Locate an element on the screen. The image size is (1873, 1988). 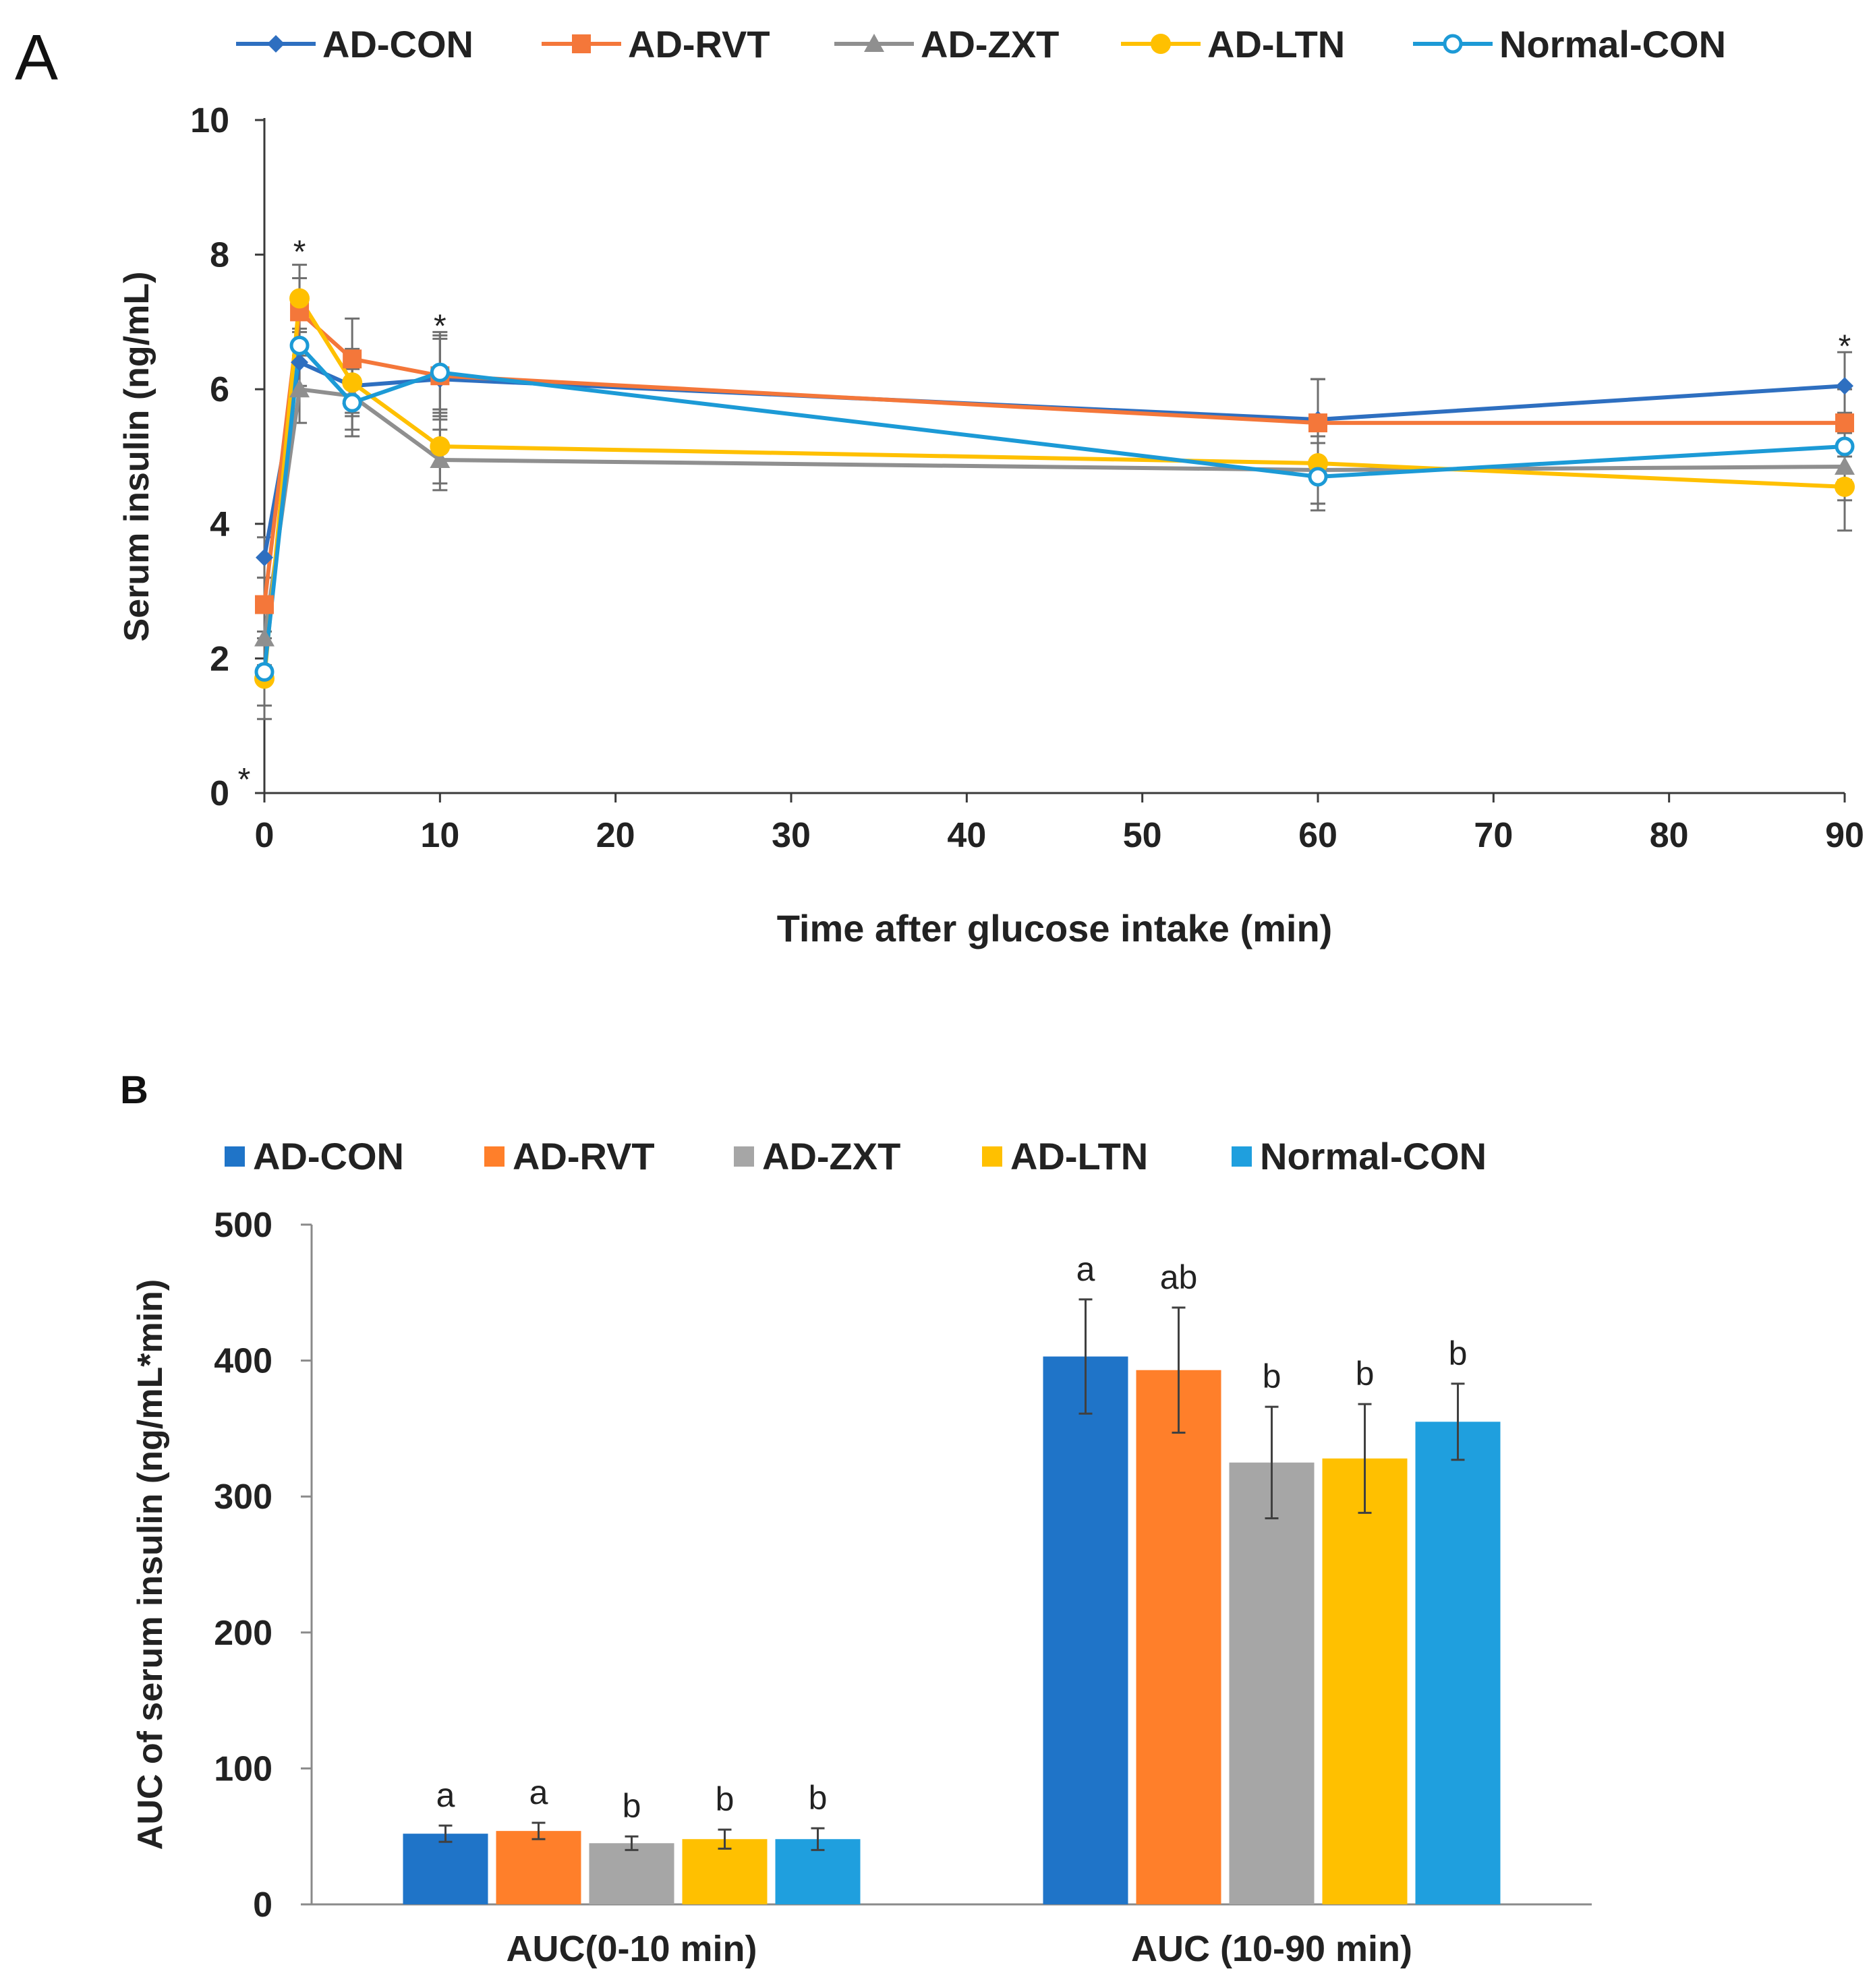
x-tick-label: 60 is located at coordinates (1317, 835).